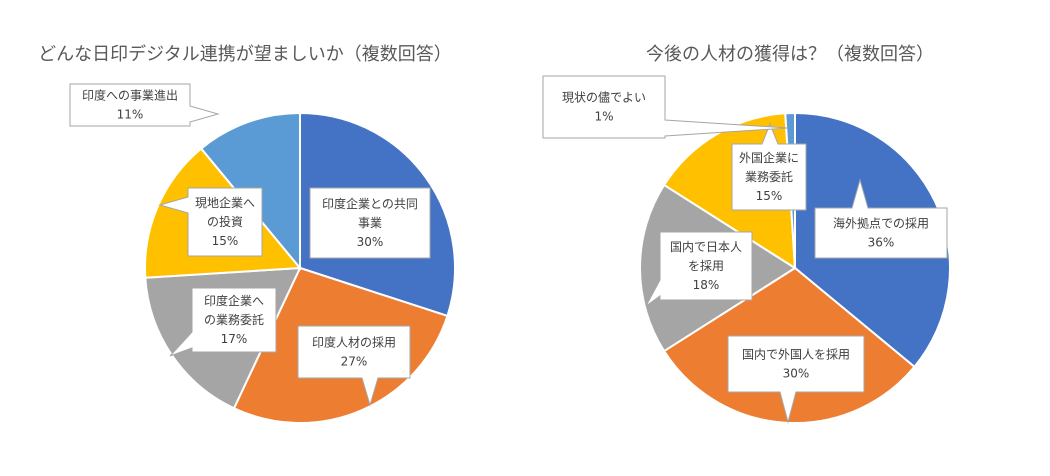 This screenshot has height=476, width=1050. What do you see at coordinates (706, 285) in the screenshot?
I see `data-label-value: 18%` at bounding box center [706, 285].